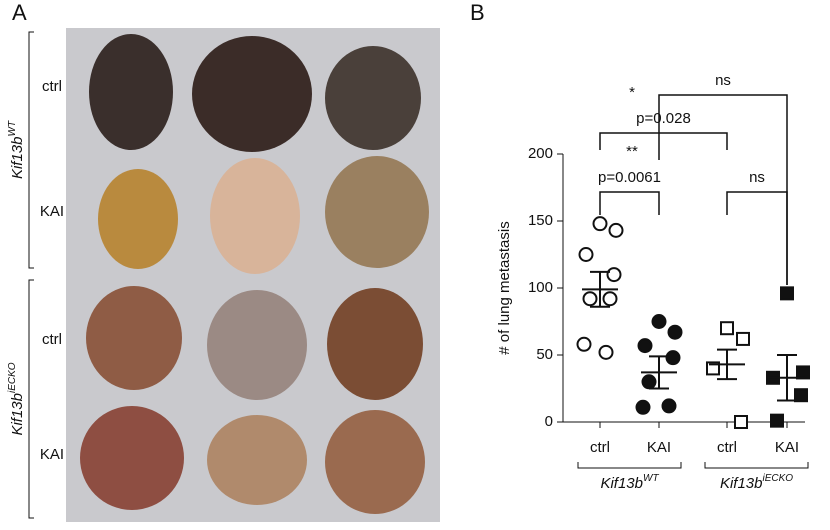  Describe the element at coordinates (544, 354) in the screenshot. I see `y-tick-label: 50` at that location.